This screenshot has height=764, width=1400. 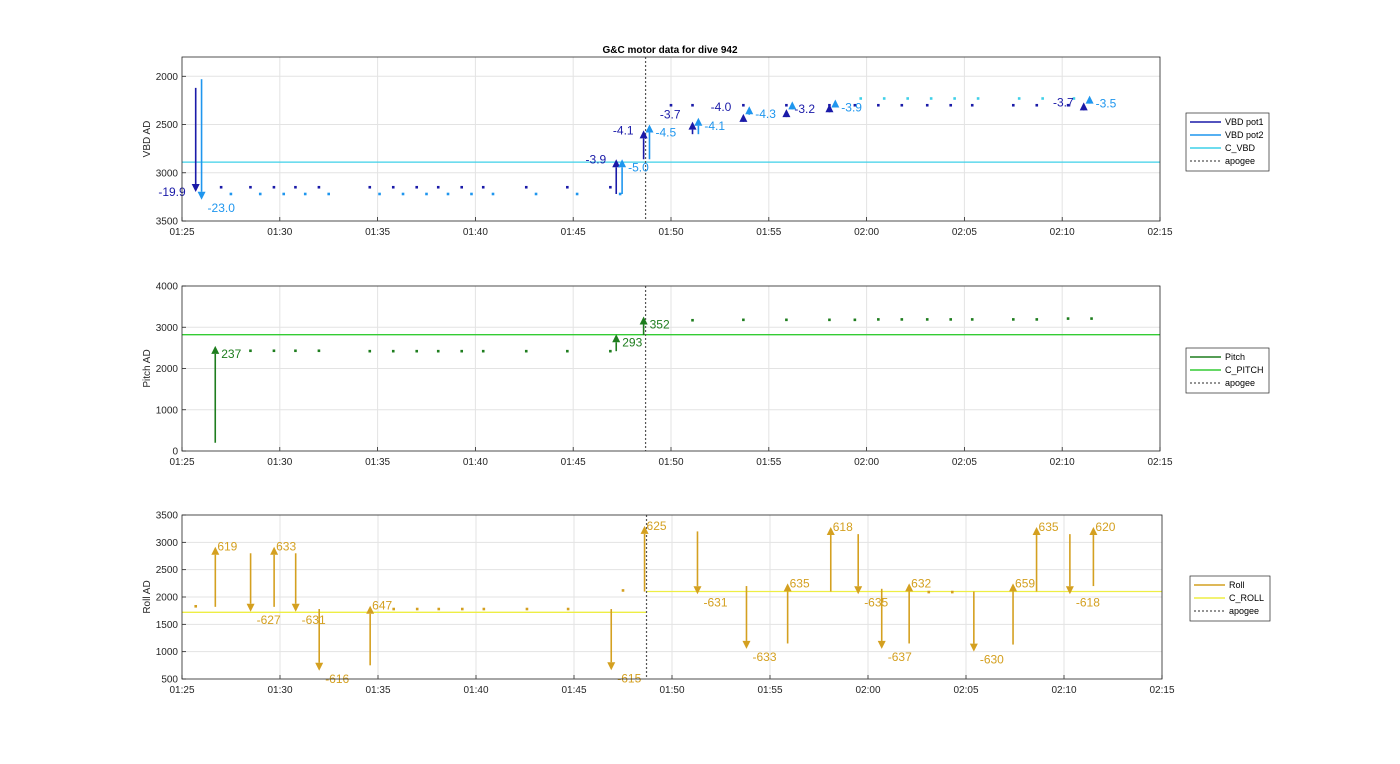 I want to click on move-label: -630, so click(x=992, y=660).